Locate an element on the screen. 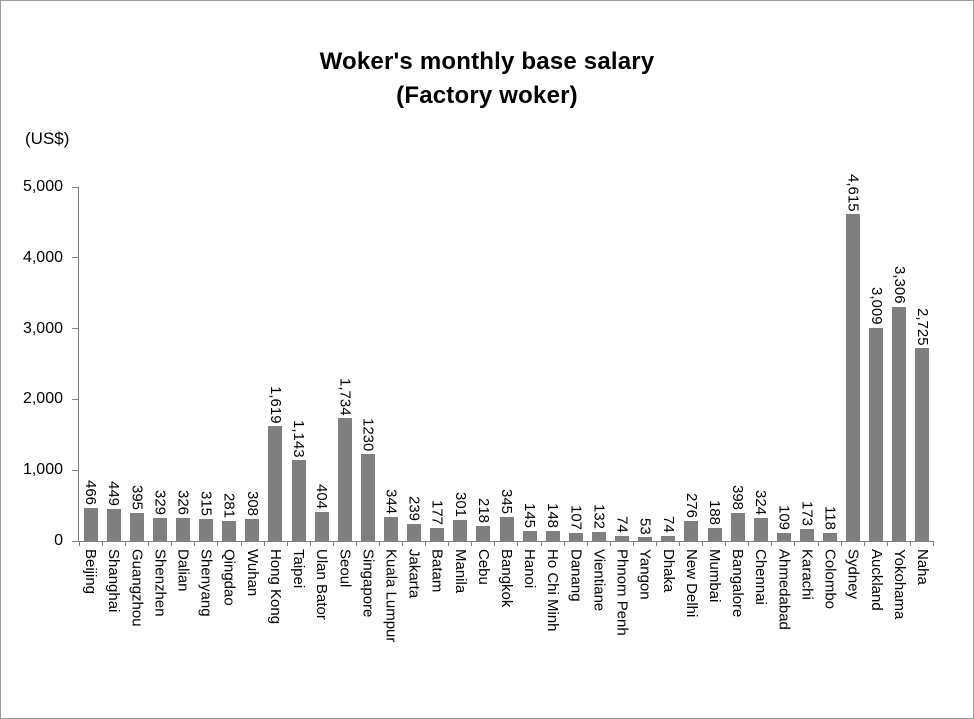  bar-value-label: 1,734 is located at coordinates (345, 396).